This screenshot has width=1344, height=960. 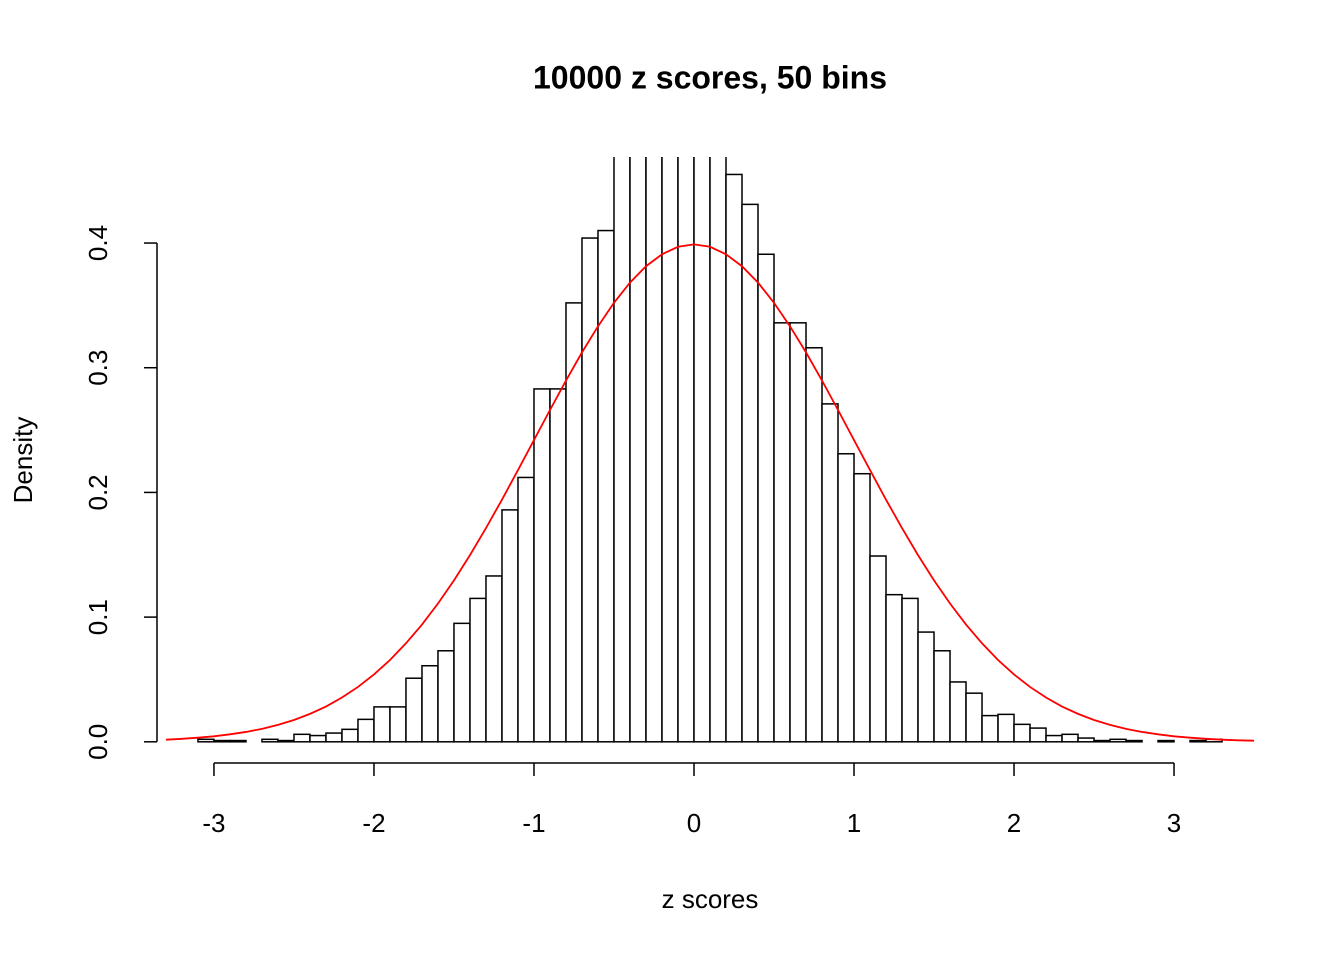 I want to click on y-tick-label: 0.2, so click(x=98, y=492).